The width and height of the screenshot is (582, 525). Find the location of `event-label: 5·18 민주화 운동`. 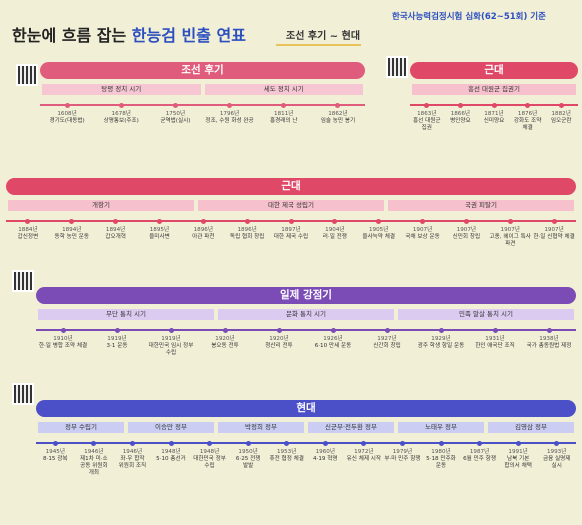

event-label: 5·18 민주화 운동 is located at coordinates (441, 462).